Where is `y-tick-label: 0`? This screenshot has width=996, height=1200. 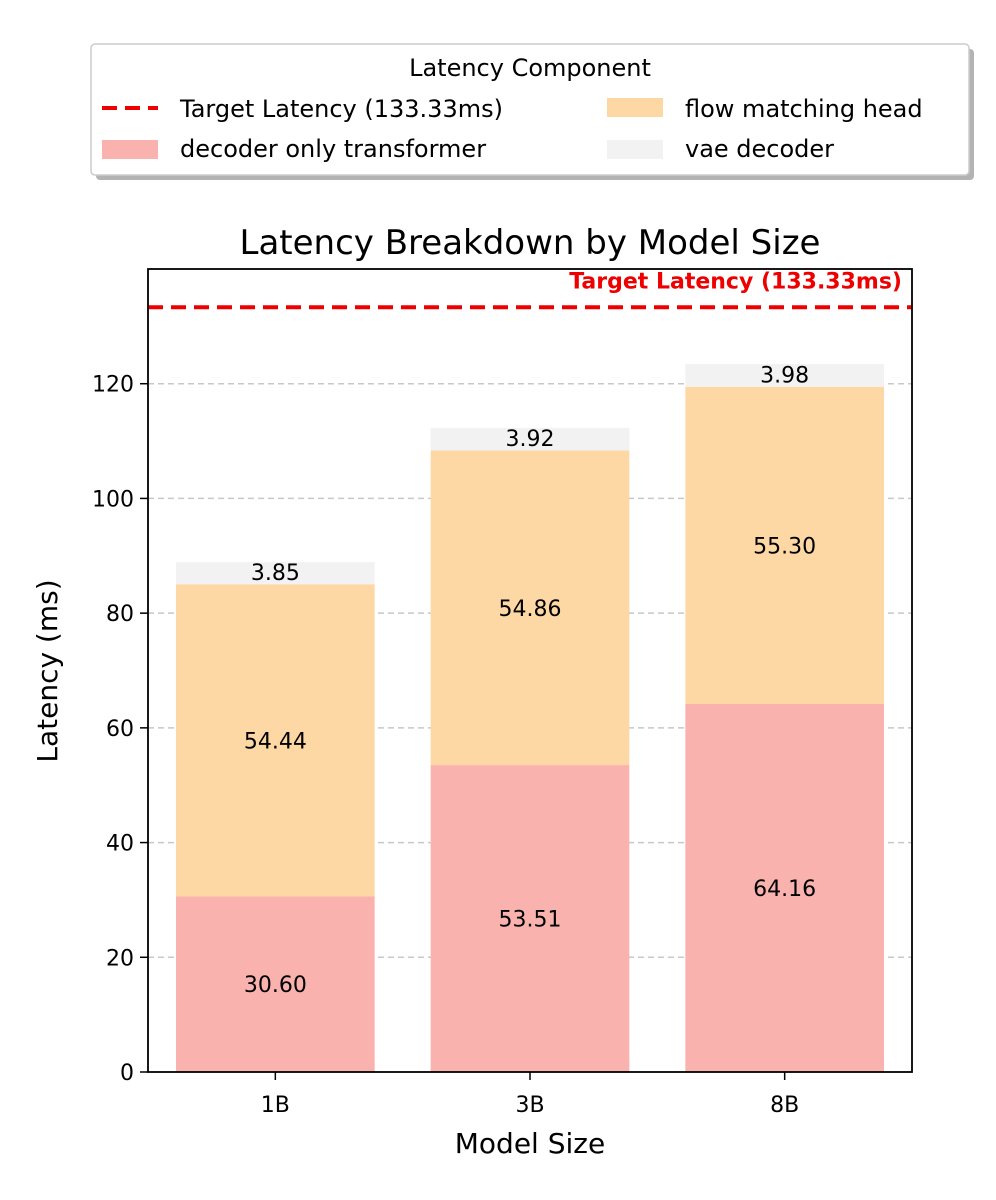 y-tick-label: 0 is located at coordinates (127, 1073).